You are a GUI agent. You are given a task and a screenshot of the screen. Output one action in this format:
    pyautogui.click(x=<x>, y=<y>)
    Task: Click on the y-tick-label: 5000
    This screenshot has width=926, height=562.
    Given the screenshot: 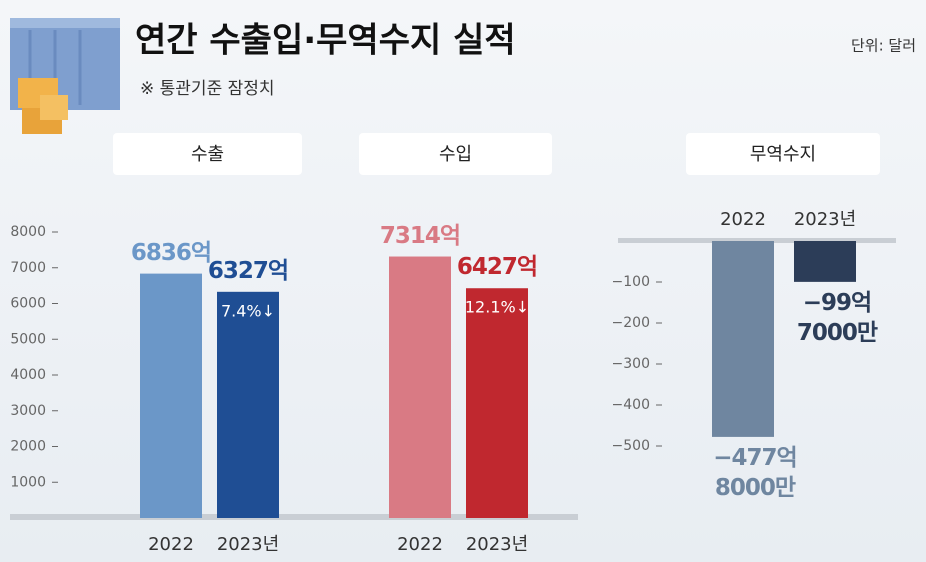 What is the action you would take?
    pyautogui.click(x=28, y=339)
    